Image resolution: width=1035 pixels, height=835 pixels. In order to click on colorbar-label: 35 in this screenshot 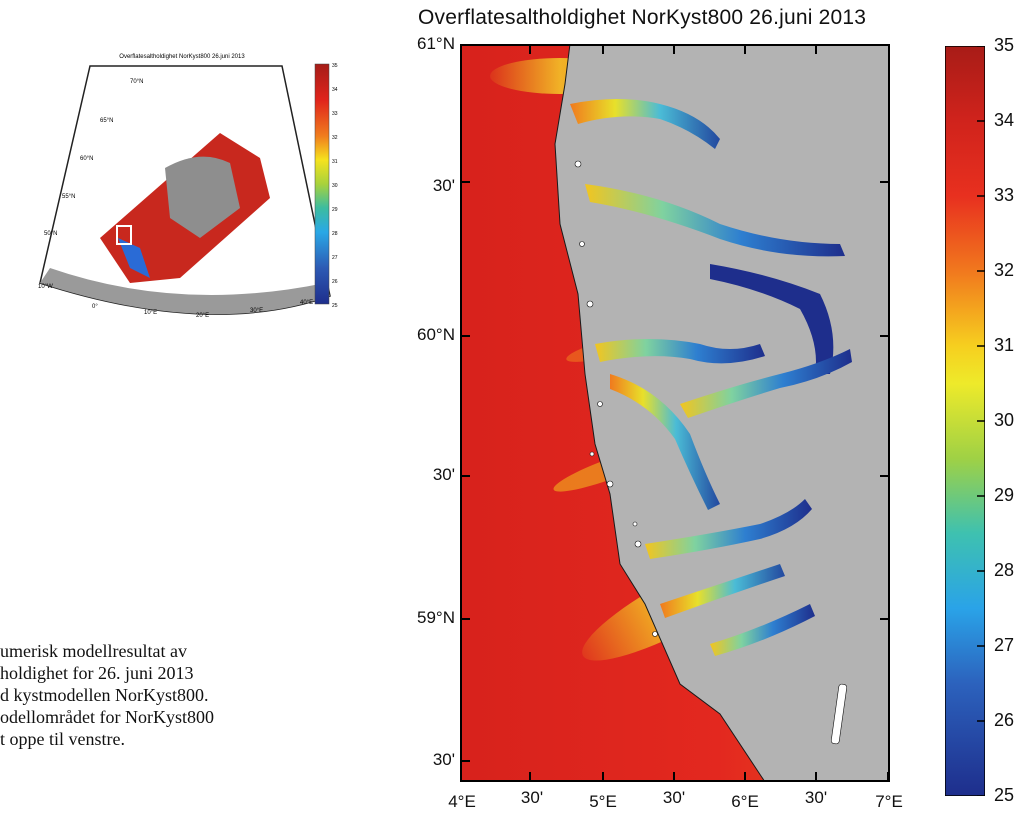, I will do `click(1004, 45)`.